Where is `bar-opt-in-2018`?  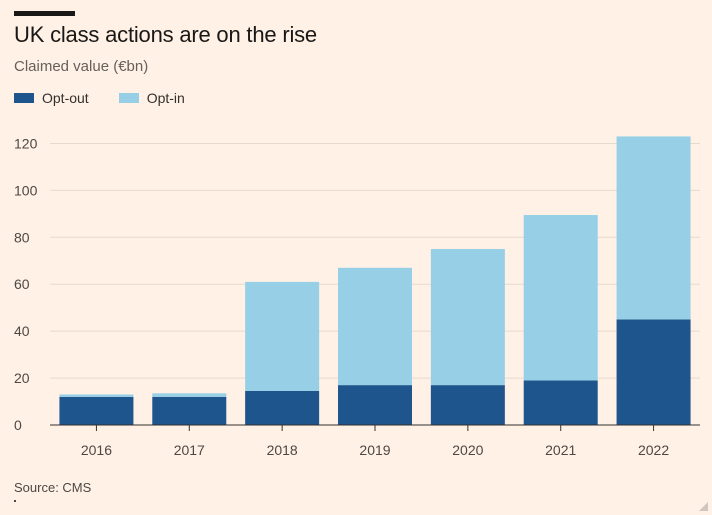 bar-opt-in-2018 is located at coordinates (282, 336).